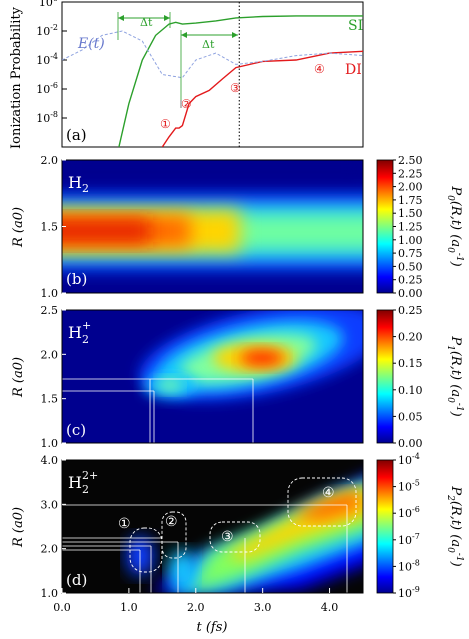  Describe the element at coordinates (50, 310) in the screenshot. I see `ytick-label: 2.5` at that location.